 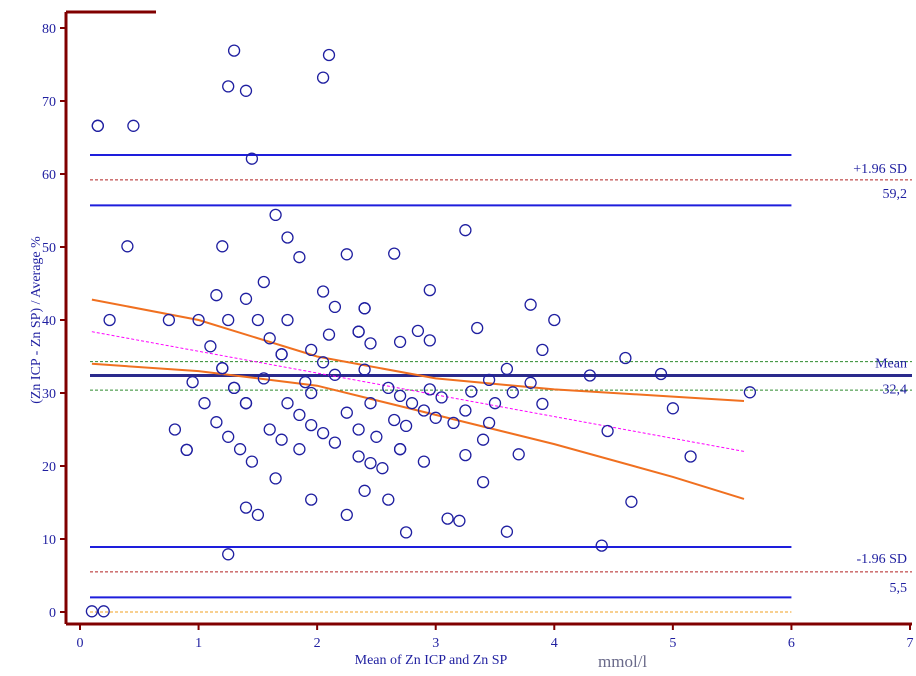 I want to click on y-tick-label: 0, so click(x=52, y=613).